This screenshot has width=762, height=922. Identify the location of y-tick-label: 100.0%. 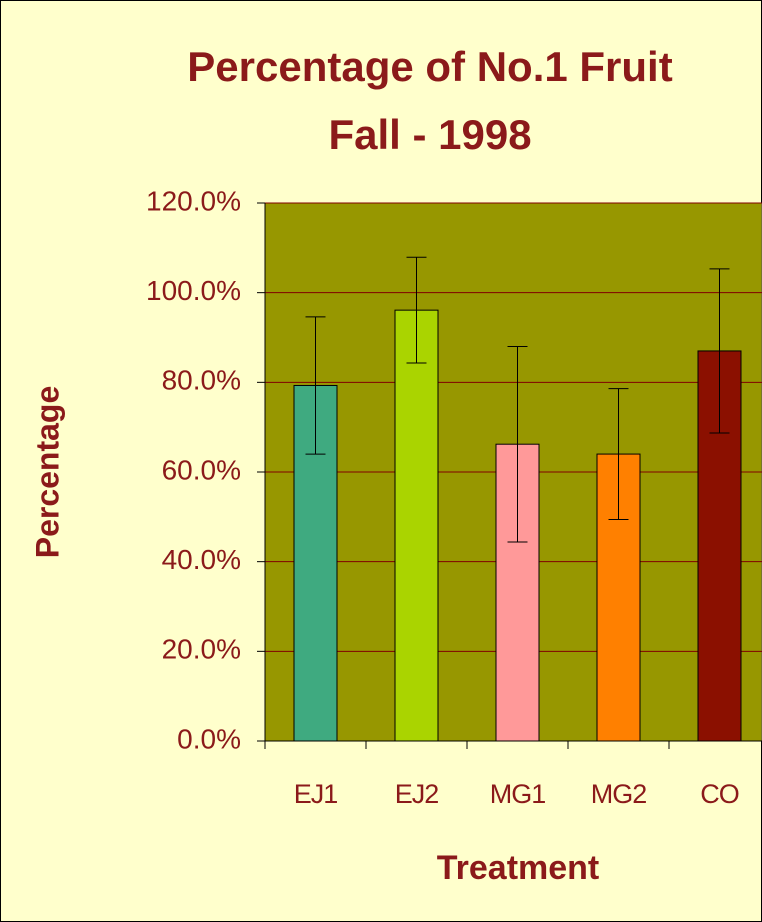
(193, 290).